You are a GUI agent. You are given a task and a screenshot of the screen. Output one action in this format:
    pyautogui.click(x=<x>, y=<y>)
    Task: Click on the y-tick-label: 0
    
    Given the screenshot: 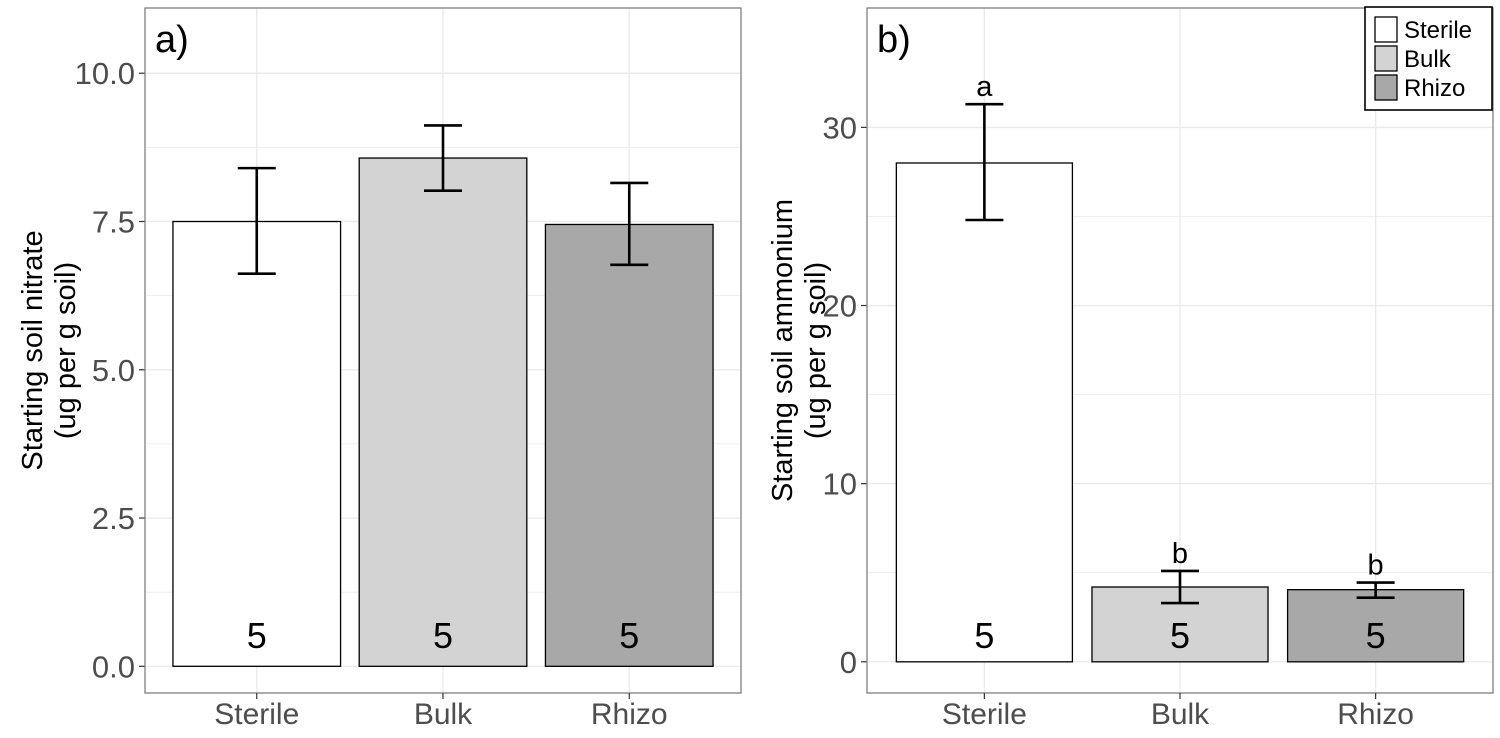 What is the action you would take?
    pyautogui.click(x=848, y=662)
    